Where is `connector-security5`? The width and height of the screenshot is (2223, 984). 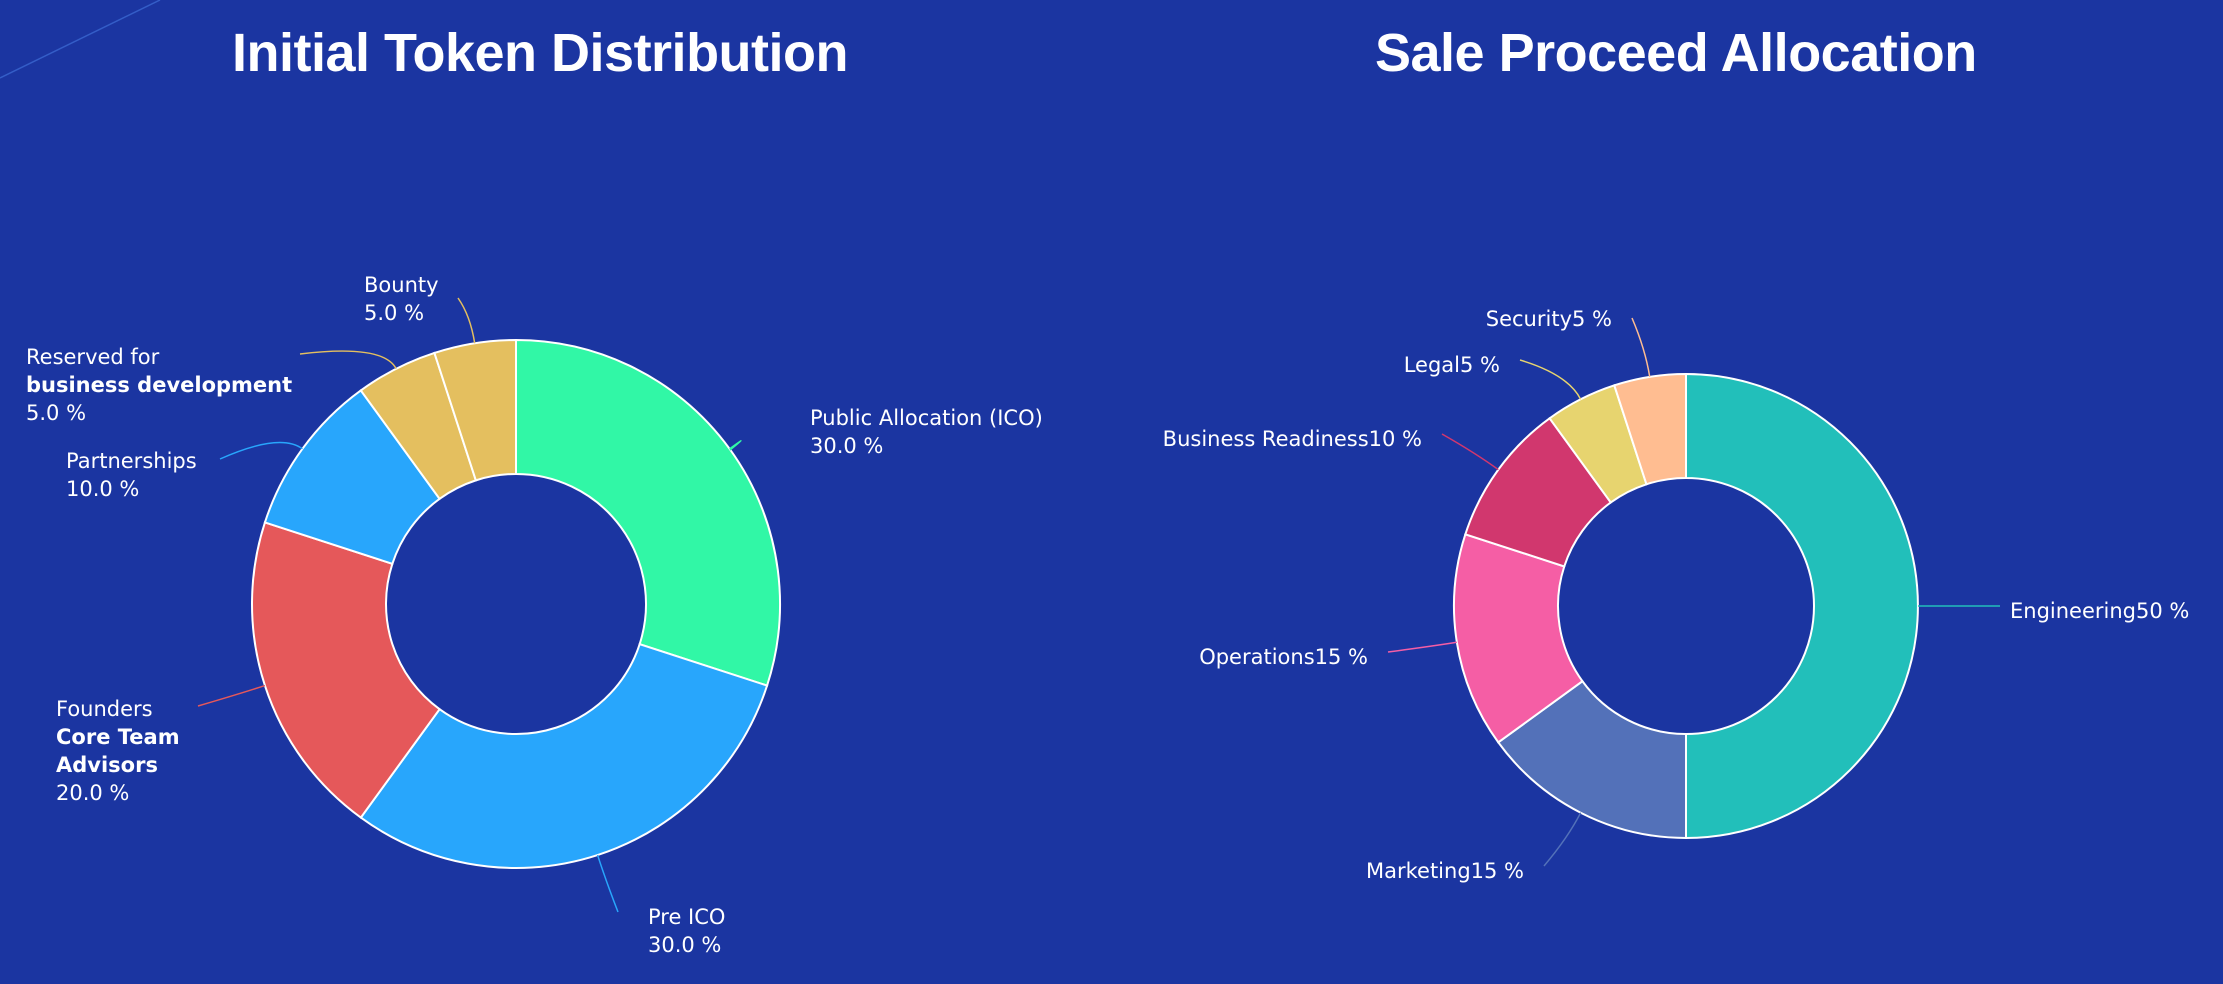 connector-security5 is located at coordinates (1641, 347).